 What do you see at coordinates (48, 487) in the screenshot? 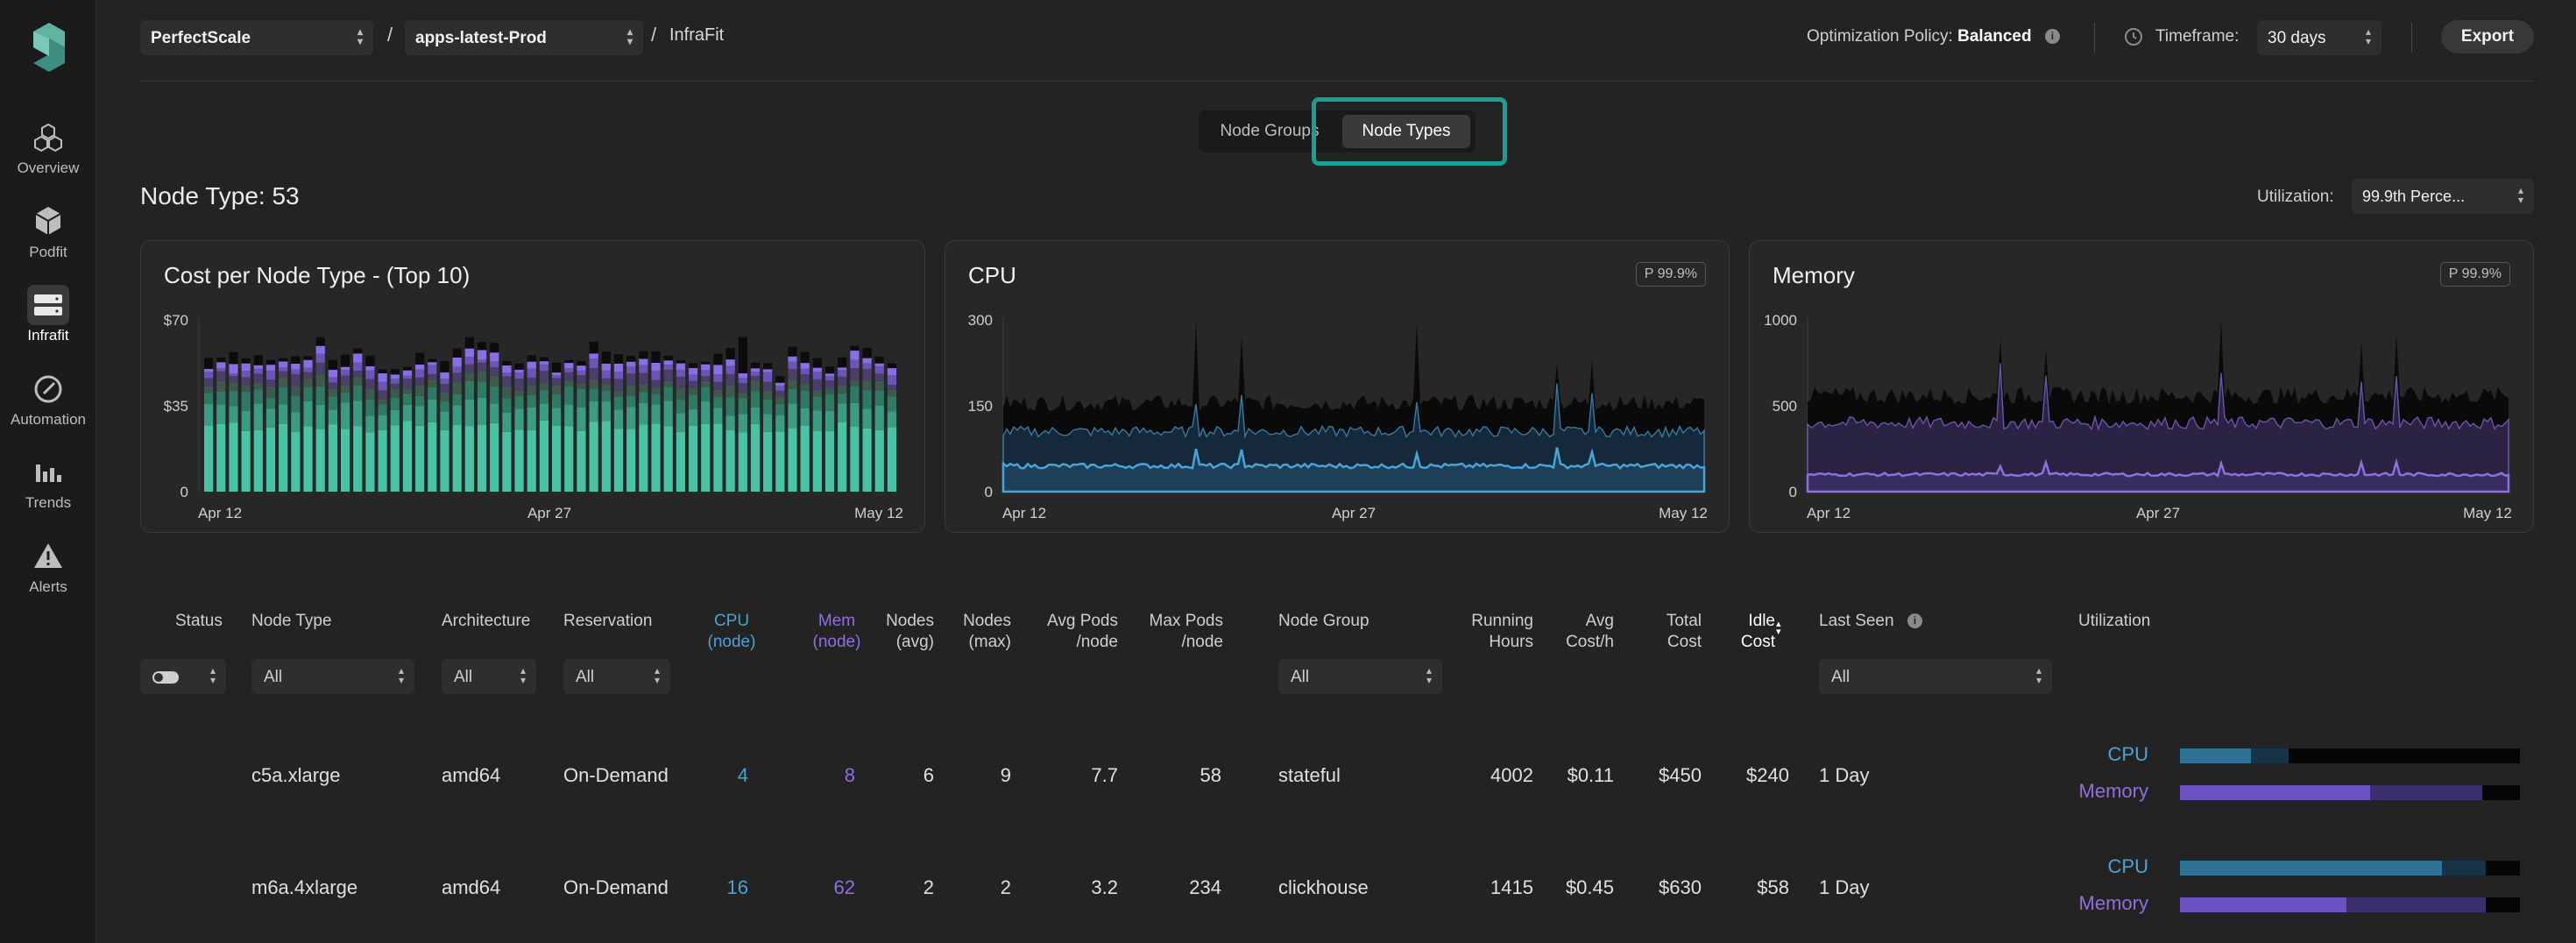
I see `nav-trends: Trends` at bounding box center [48, 487].